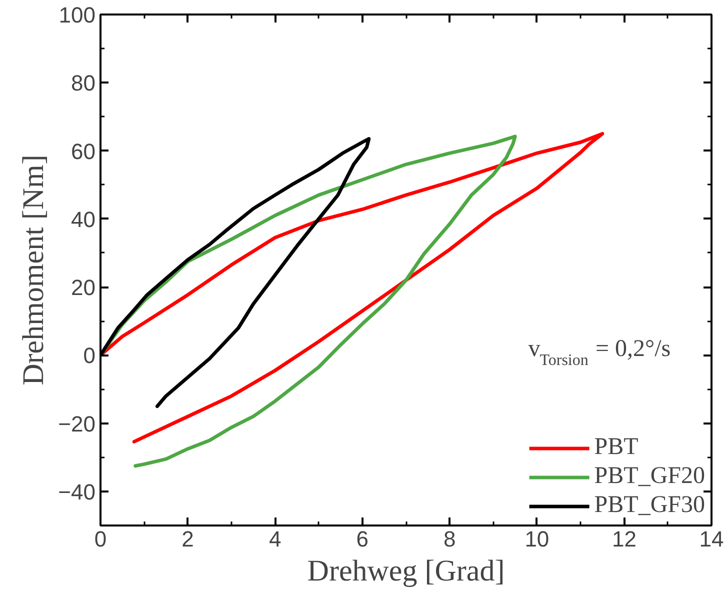 The height and width of the screenshot is (603, 727). I want to click on x-tick-label: 12, so click(624, 539).